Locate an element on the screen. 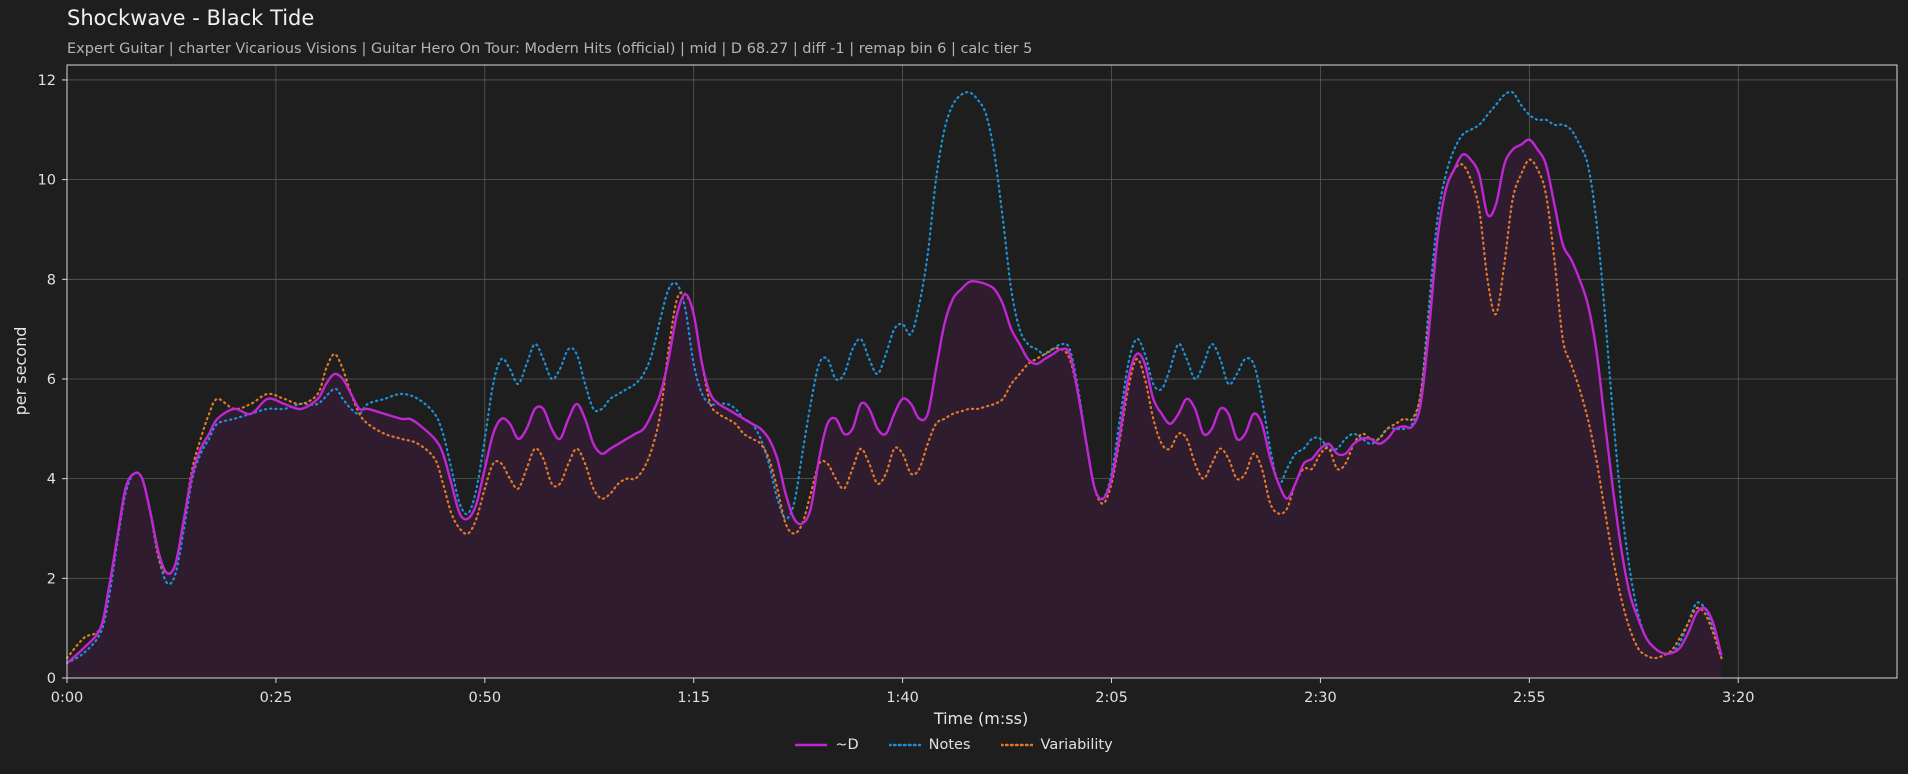 Image resolution: width=1908 pixels, height=774 pixels. x-tick-label: 0:25 is located at coordinates (276, 698).